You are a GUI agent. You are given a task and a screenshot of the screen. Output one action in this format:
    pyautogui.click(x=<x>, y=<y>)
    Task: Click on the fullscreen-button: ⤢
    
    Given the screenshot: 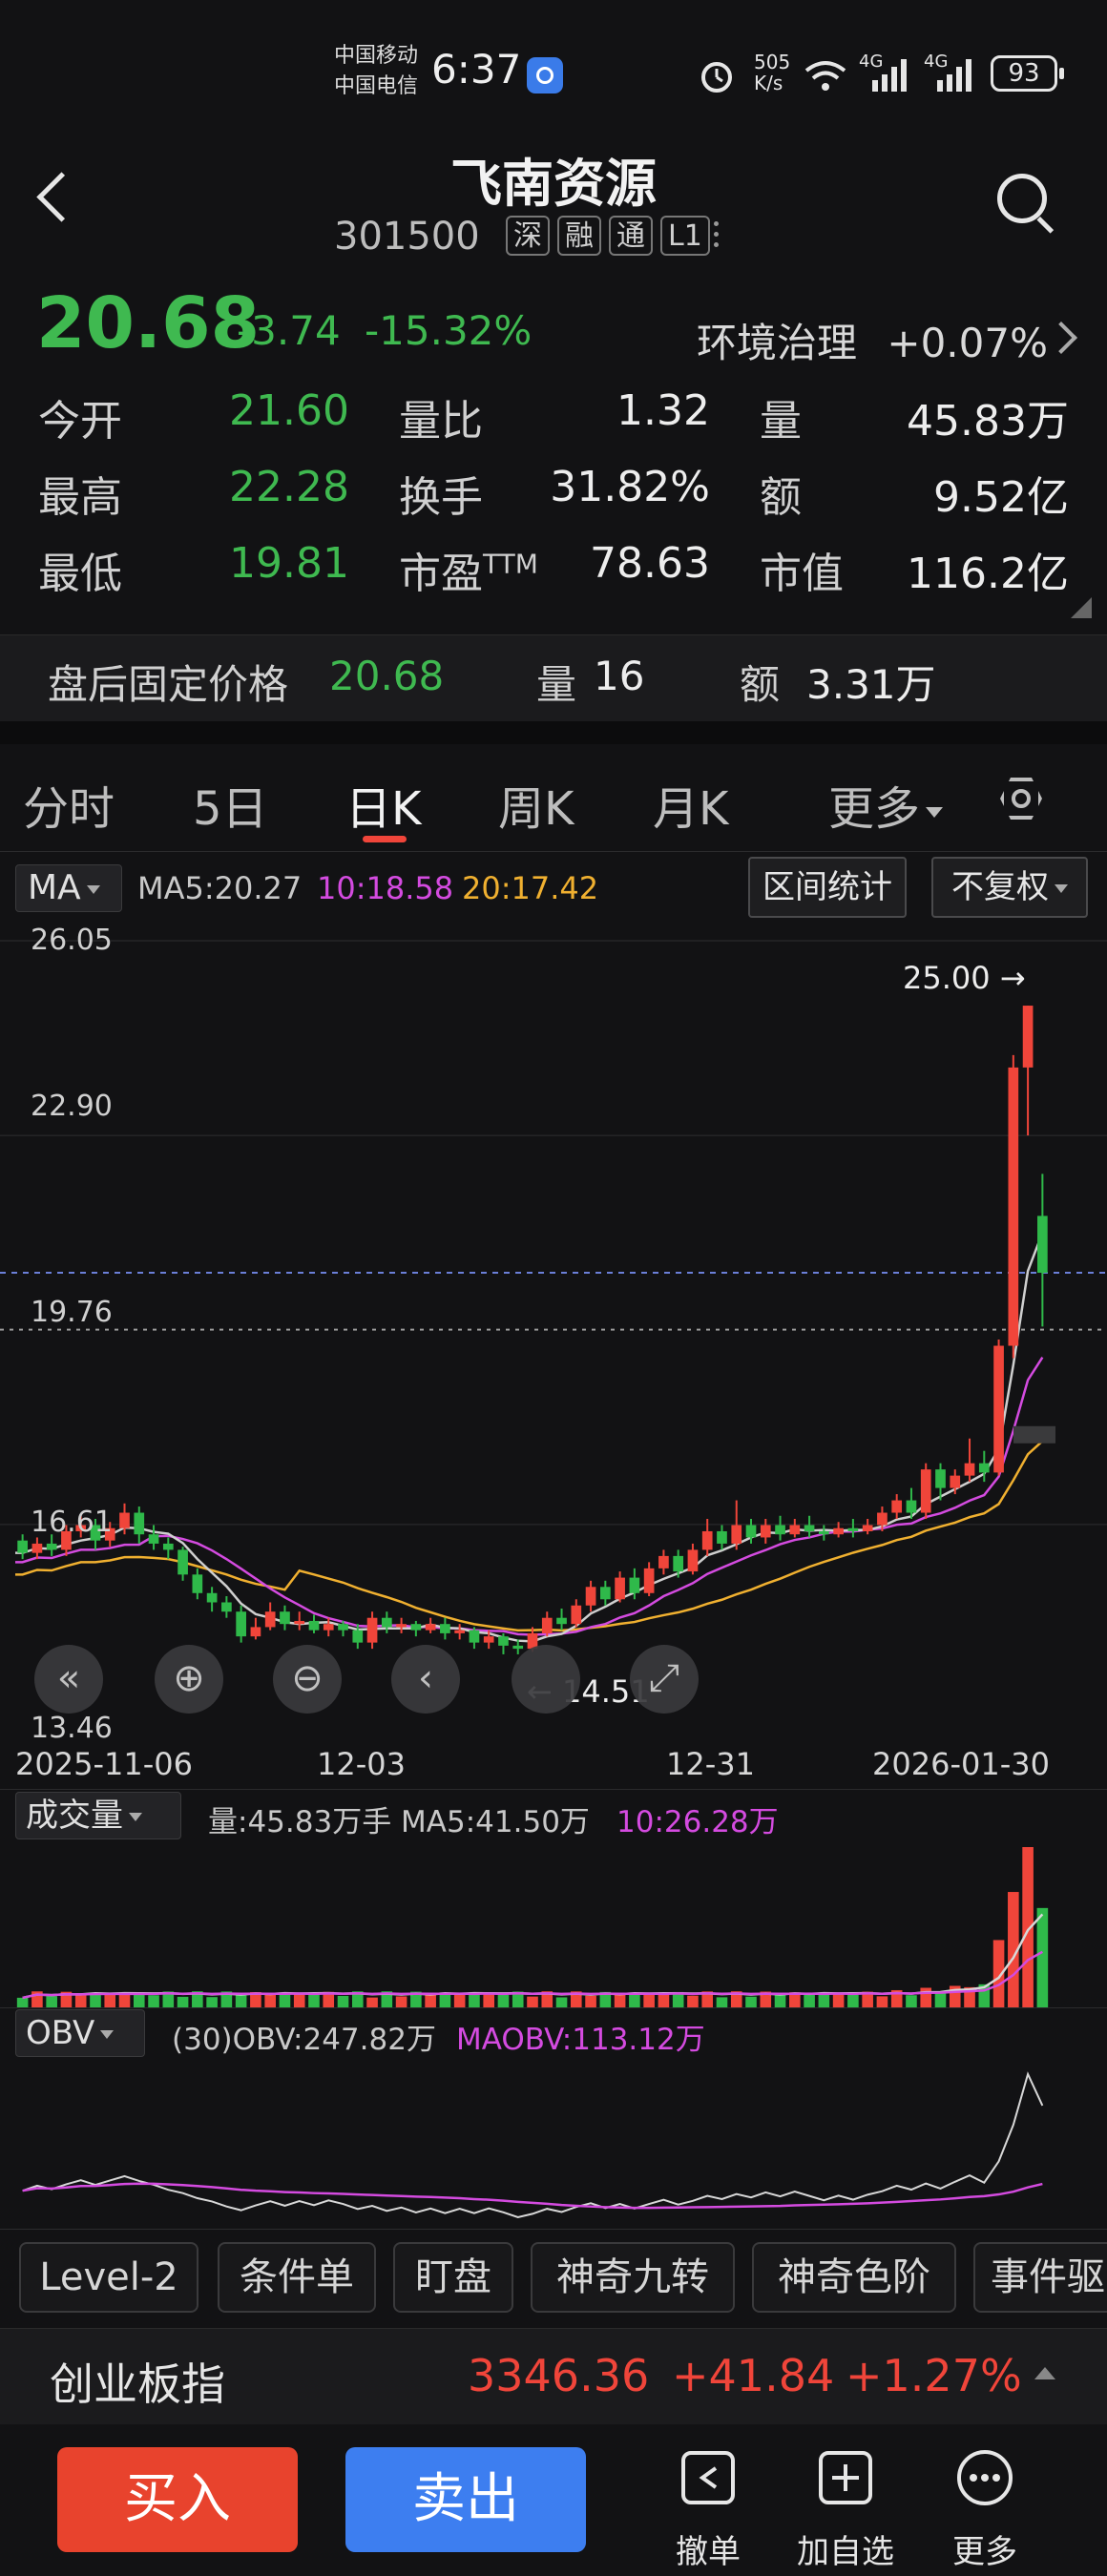 What is the action you would take?
    pyautogui.click(x=664, y=1679)
    